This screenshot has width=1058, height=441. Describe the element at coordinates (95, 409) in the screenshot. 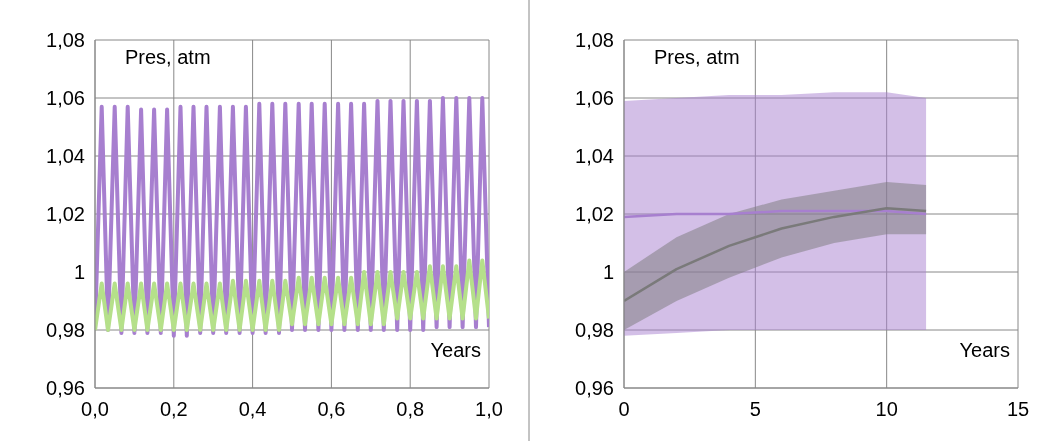

I see `x-tick-label: 0,0` at that location.